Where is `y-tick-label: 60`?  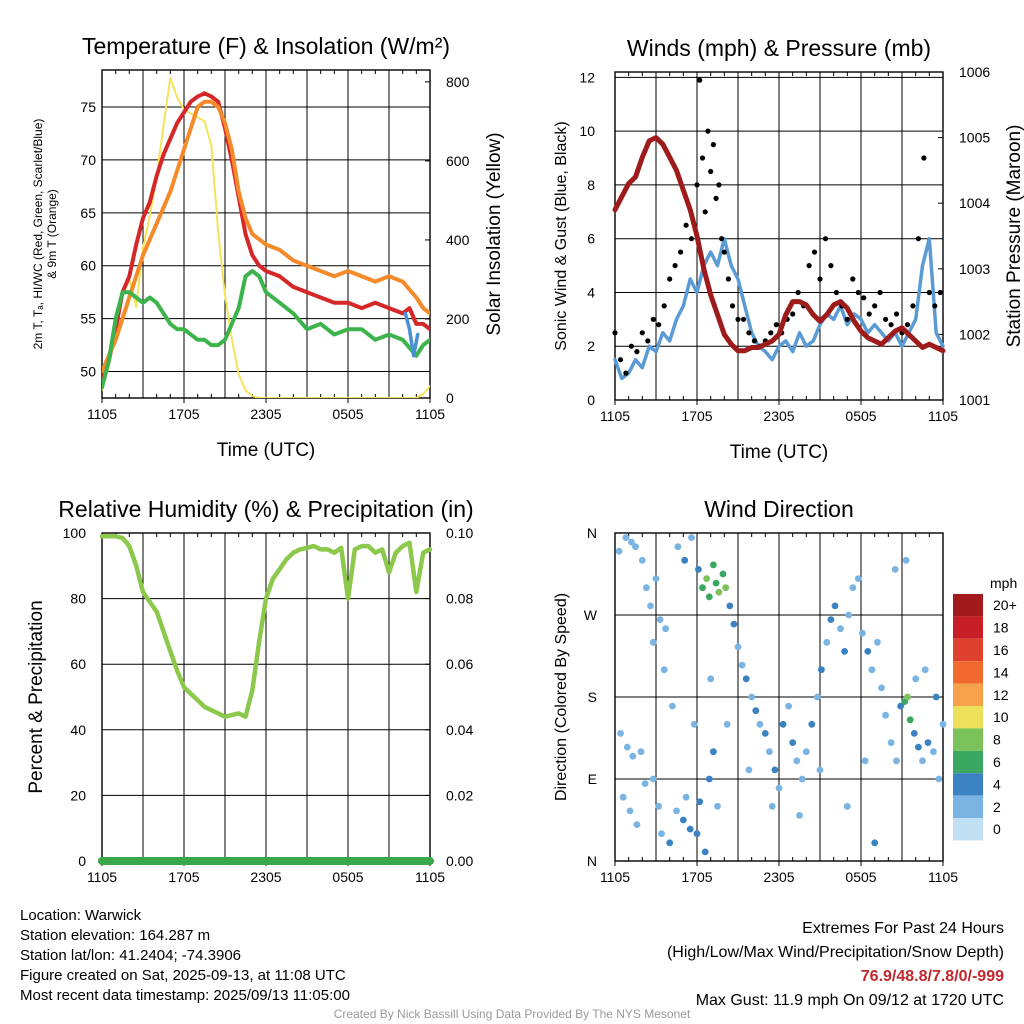 y-tick-label: 60 is located at coordinates (88, 266).